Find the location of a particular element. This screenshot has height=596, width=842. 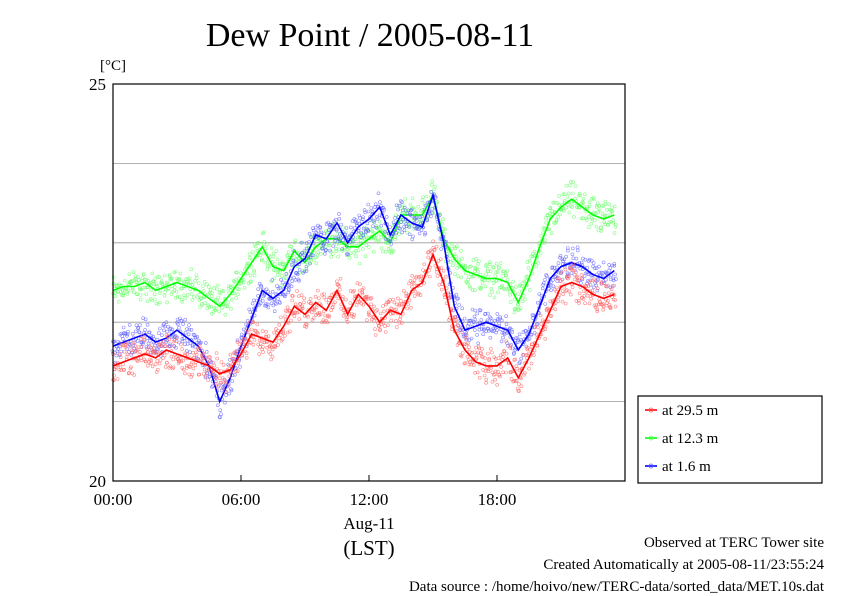

legend-label: at 1.6 m is located at coordinates (686, 467).